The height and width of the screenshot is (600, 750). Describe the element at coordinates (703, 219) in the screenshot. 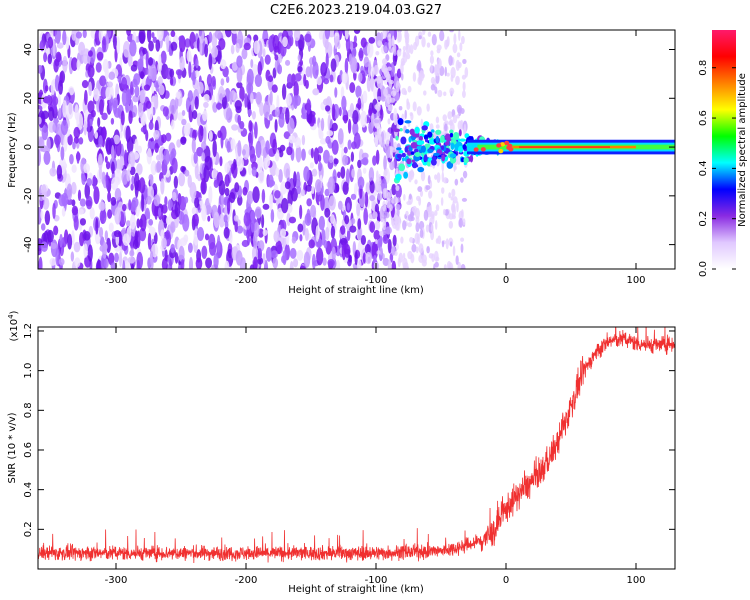

I see `colorbar-tick-label: 0.2` at that location.